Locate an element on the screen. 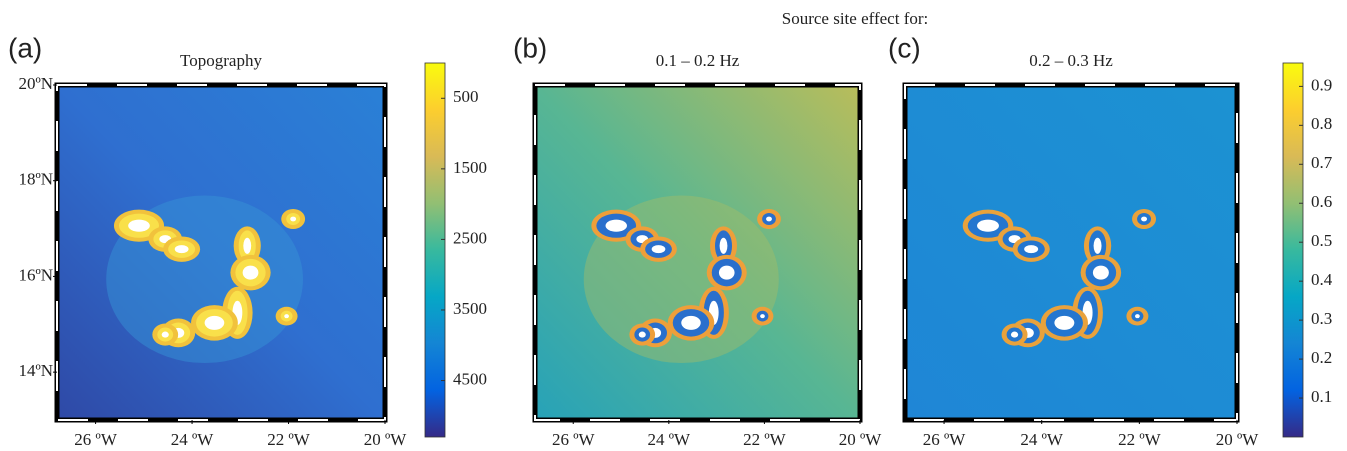  colorbar-tick-label: 500 is located at coordinates (466, 96).